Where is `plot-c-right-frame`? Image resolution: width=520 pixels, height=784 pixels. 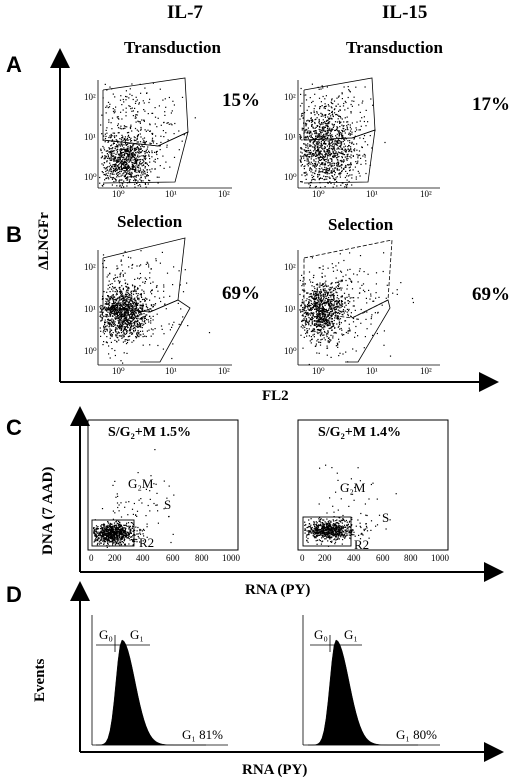
plot-c-right-frame is located at coordinates (373, 485).